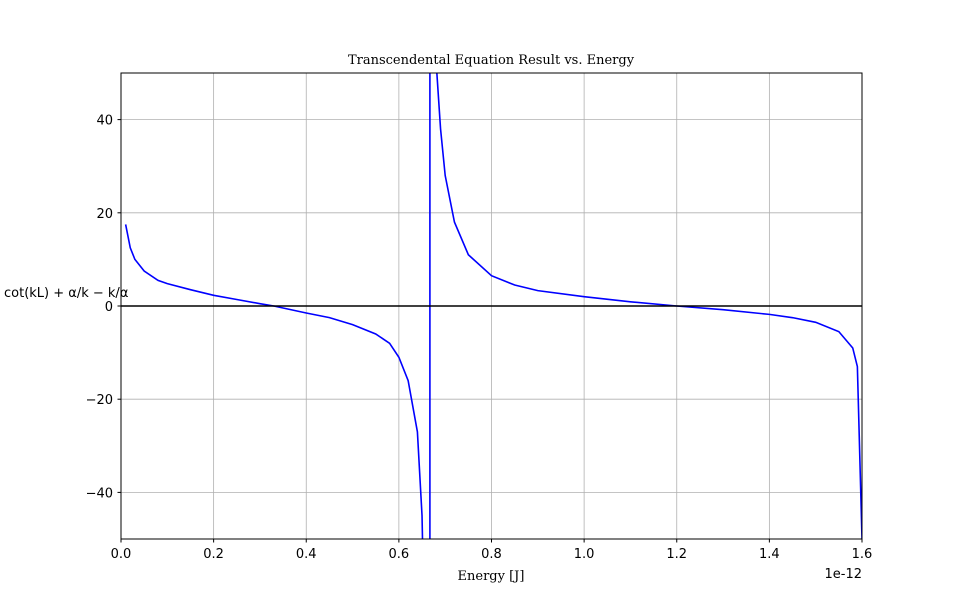 This screenshot has width=958, height=610. I want to click on y-tick-label: 40, so click(104, 121).